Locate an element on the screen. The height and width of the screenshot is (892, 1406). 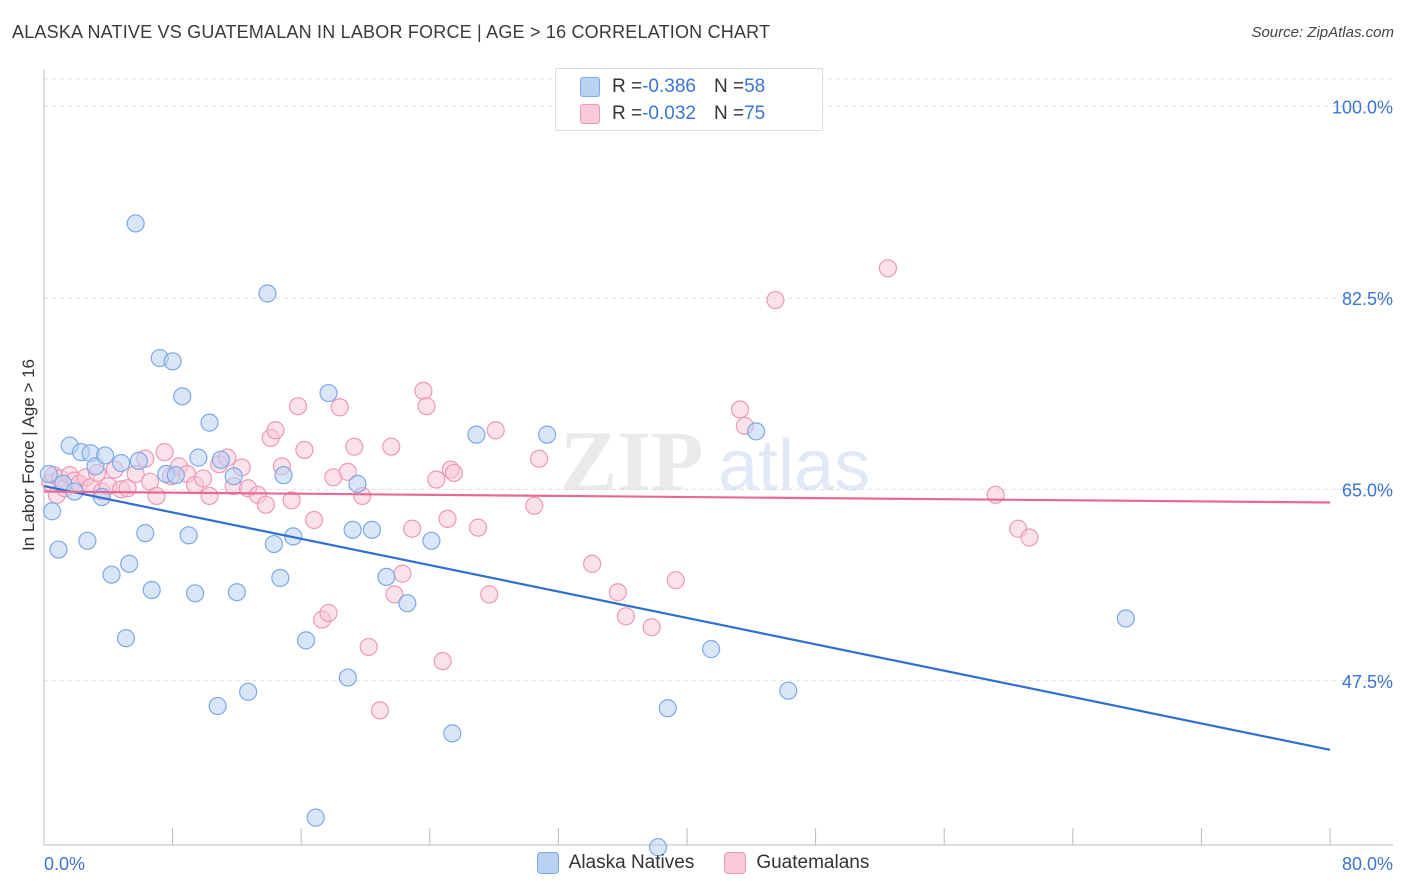
x-tick-label-min: 0.0% is located at coordinates (64, 864).